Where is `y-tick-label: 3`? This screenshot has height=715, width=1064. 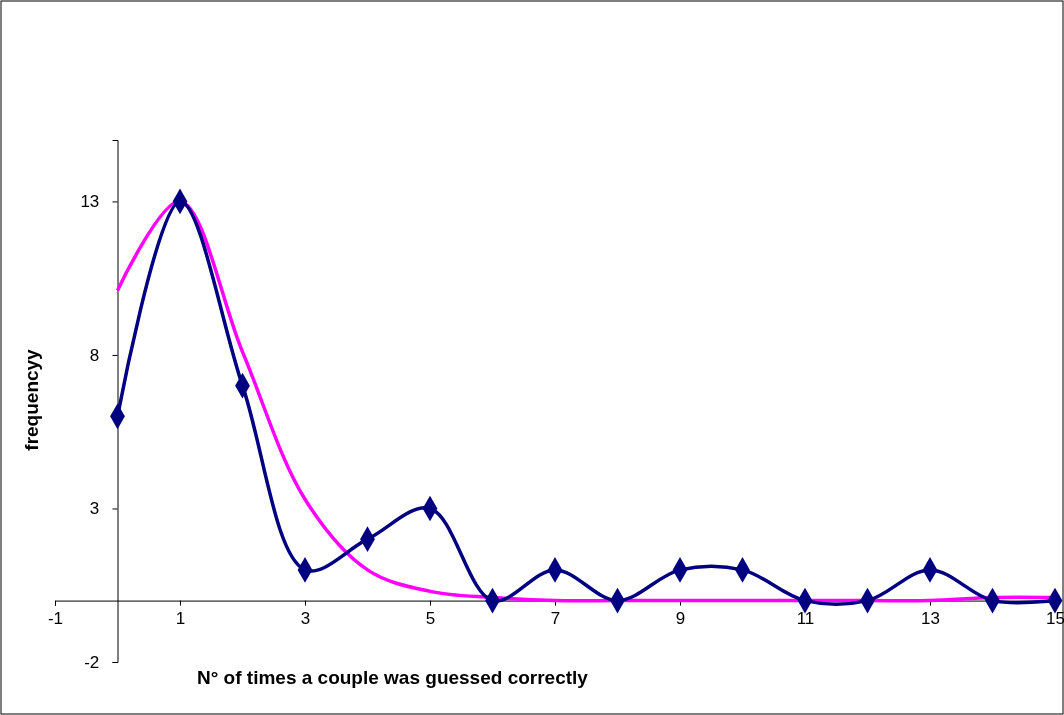 y-tick-label: 3 is located at coordinates (94, 509).